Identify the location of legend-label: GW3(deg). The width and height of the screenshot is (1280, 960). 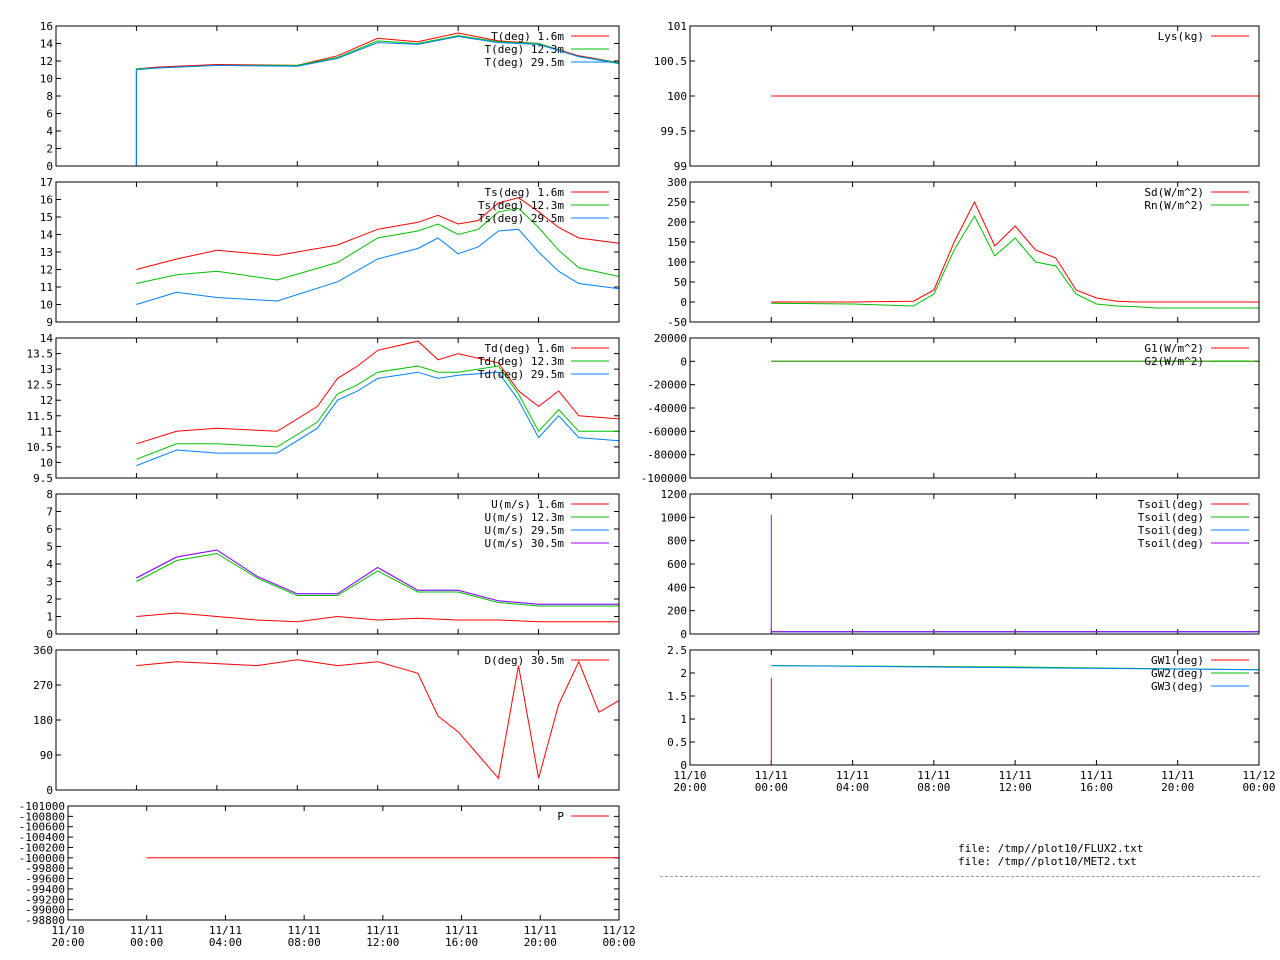
(1177, 686).